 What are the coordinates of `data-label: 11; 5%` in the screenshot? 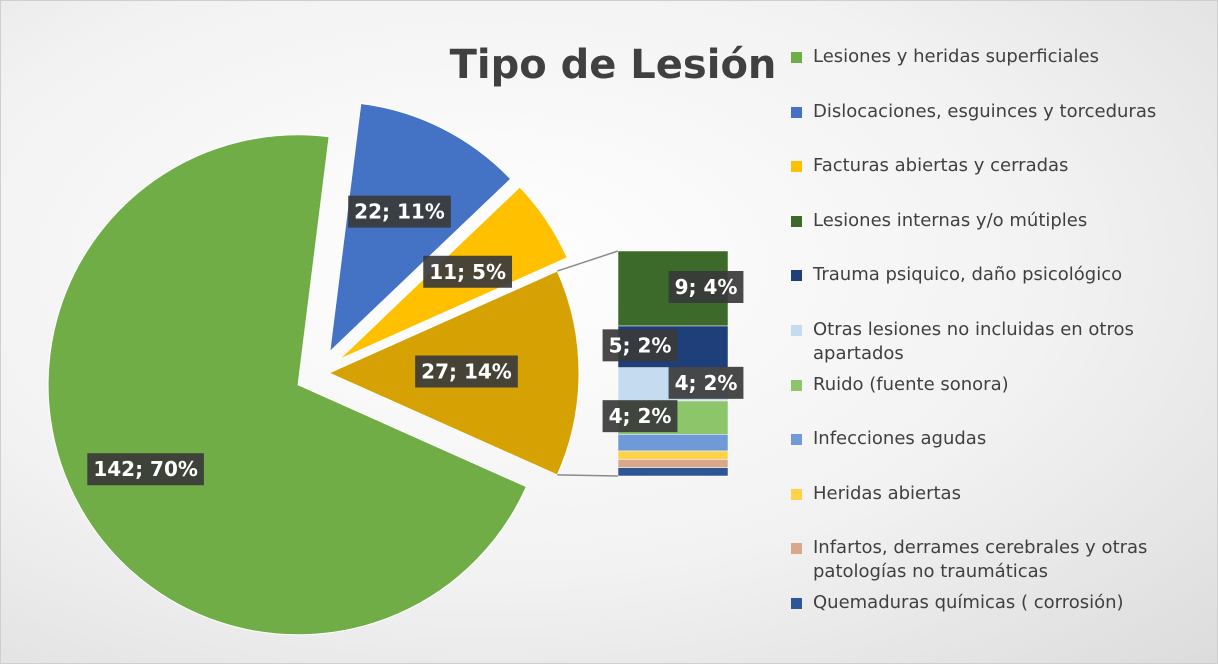 It's located at (467, 272).